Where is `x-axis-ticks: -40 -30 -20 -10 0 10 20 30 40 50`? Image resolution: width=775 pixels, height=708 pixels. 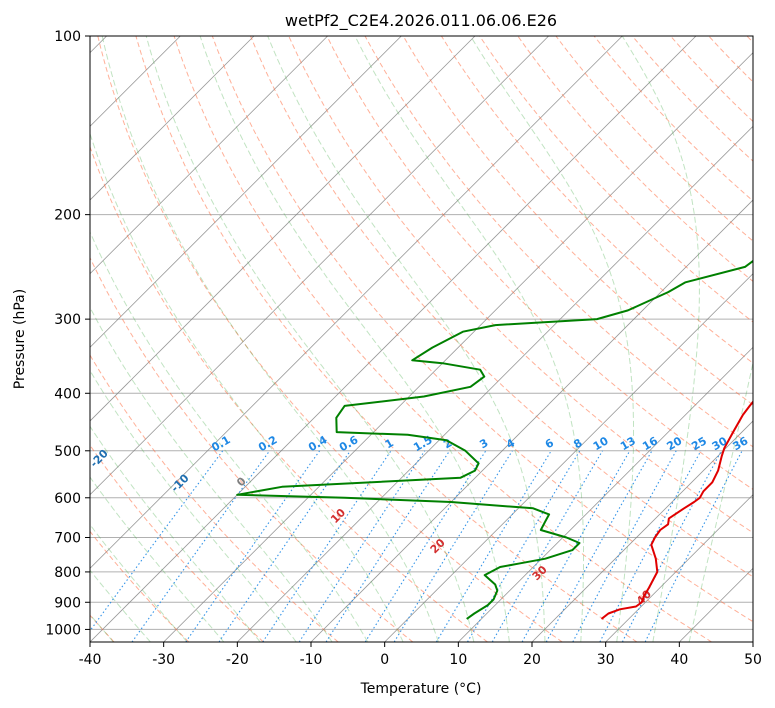 x-axis-ticks: -40 -30 -20 -10 0 10 20 30 40 50 is located at coordinates (420, 655).